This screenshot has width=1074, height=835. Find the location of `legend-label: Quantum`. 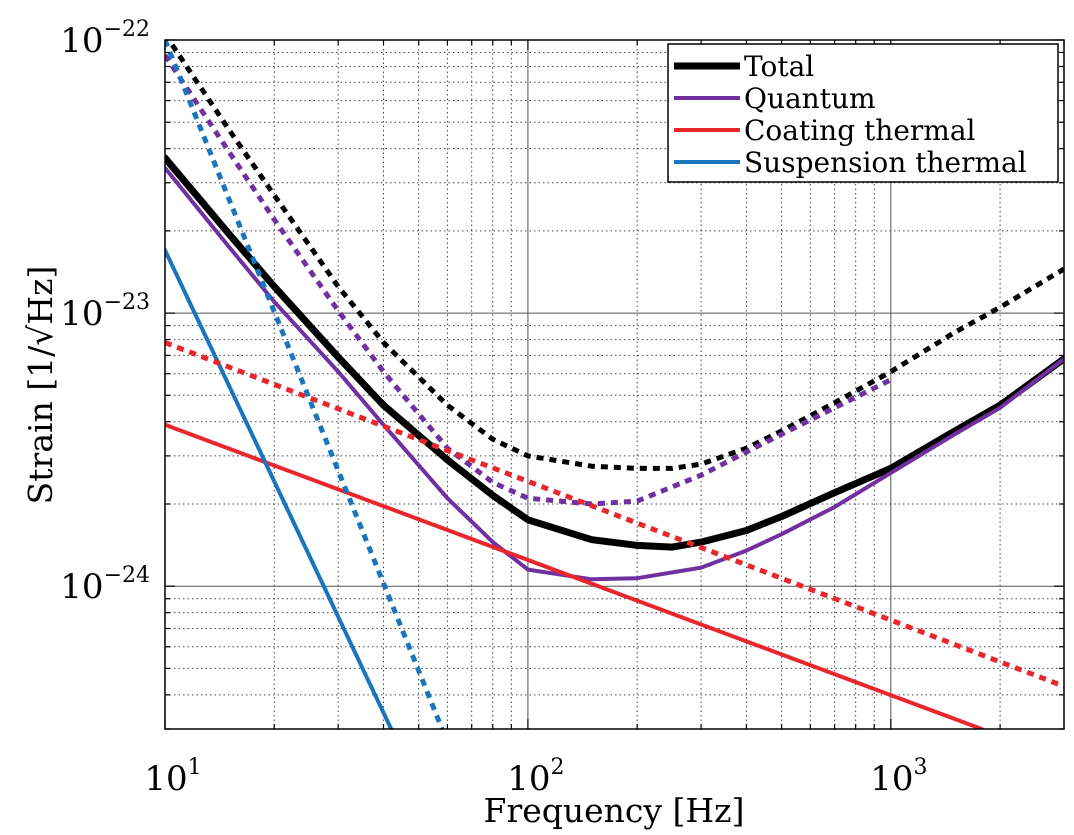

legend-label: Quantum is located at coordinates (810, 98).